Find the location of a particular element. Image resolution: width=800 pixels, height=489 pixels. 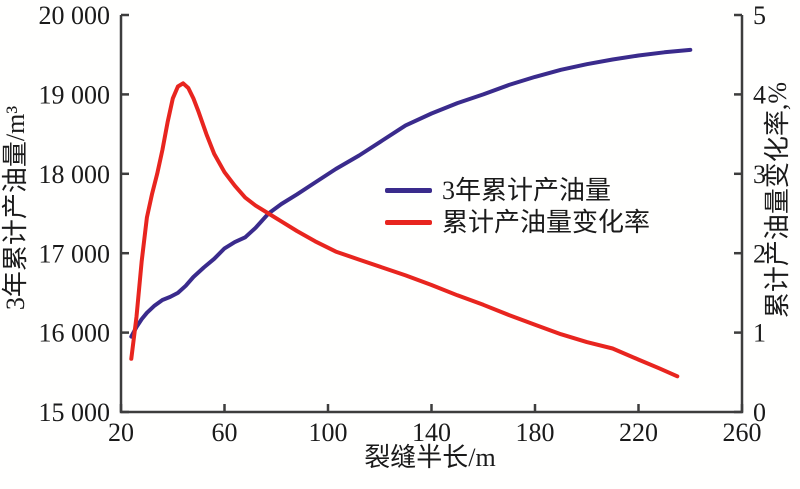

y-right-tick-label: 1 is located at coordinates (759, 333).